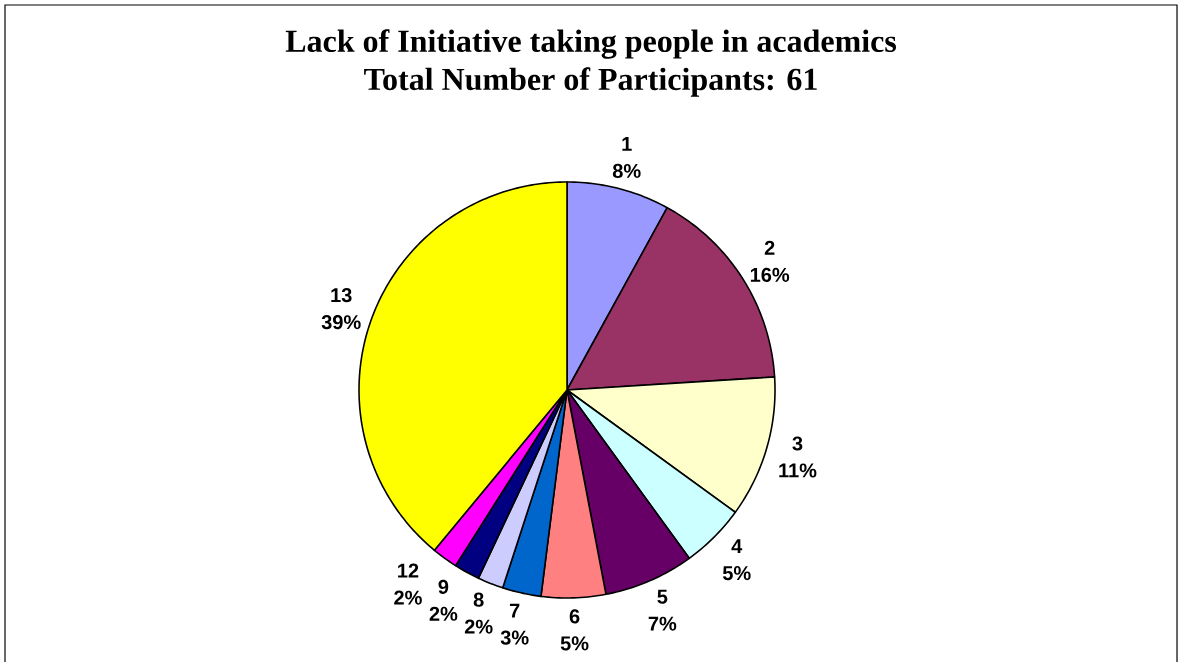  What do you see at coordinates (478, 599) in the screenshot?
I see `slice-label: 8` at bounding box center [478, 599].